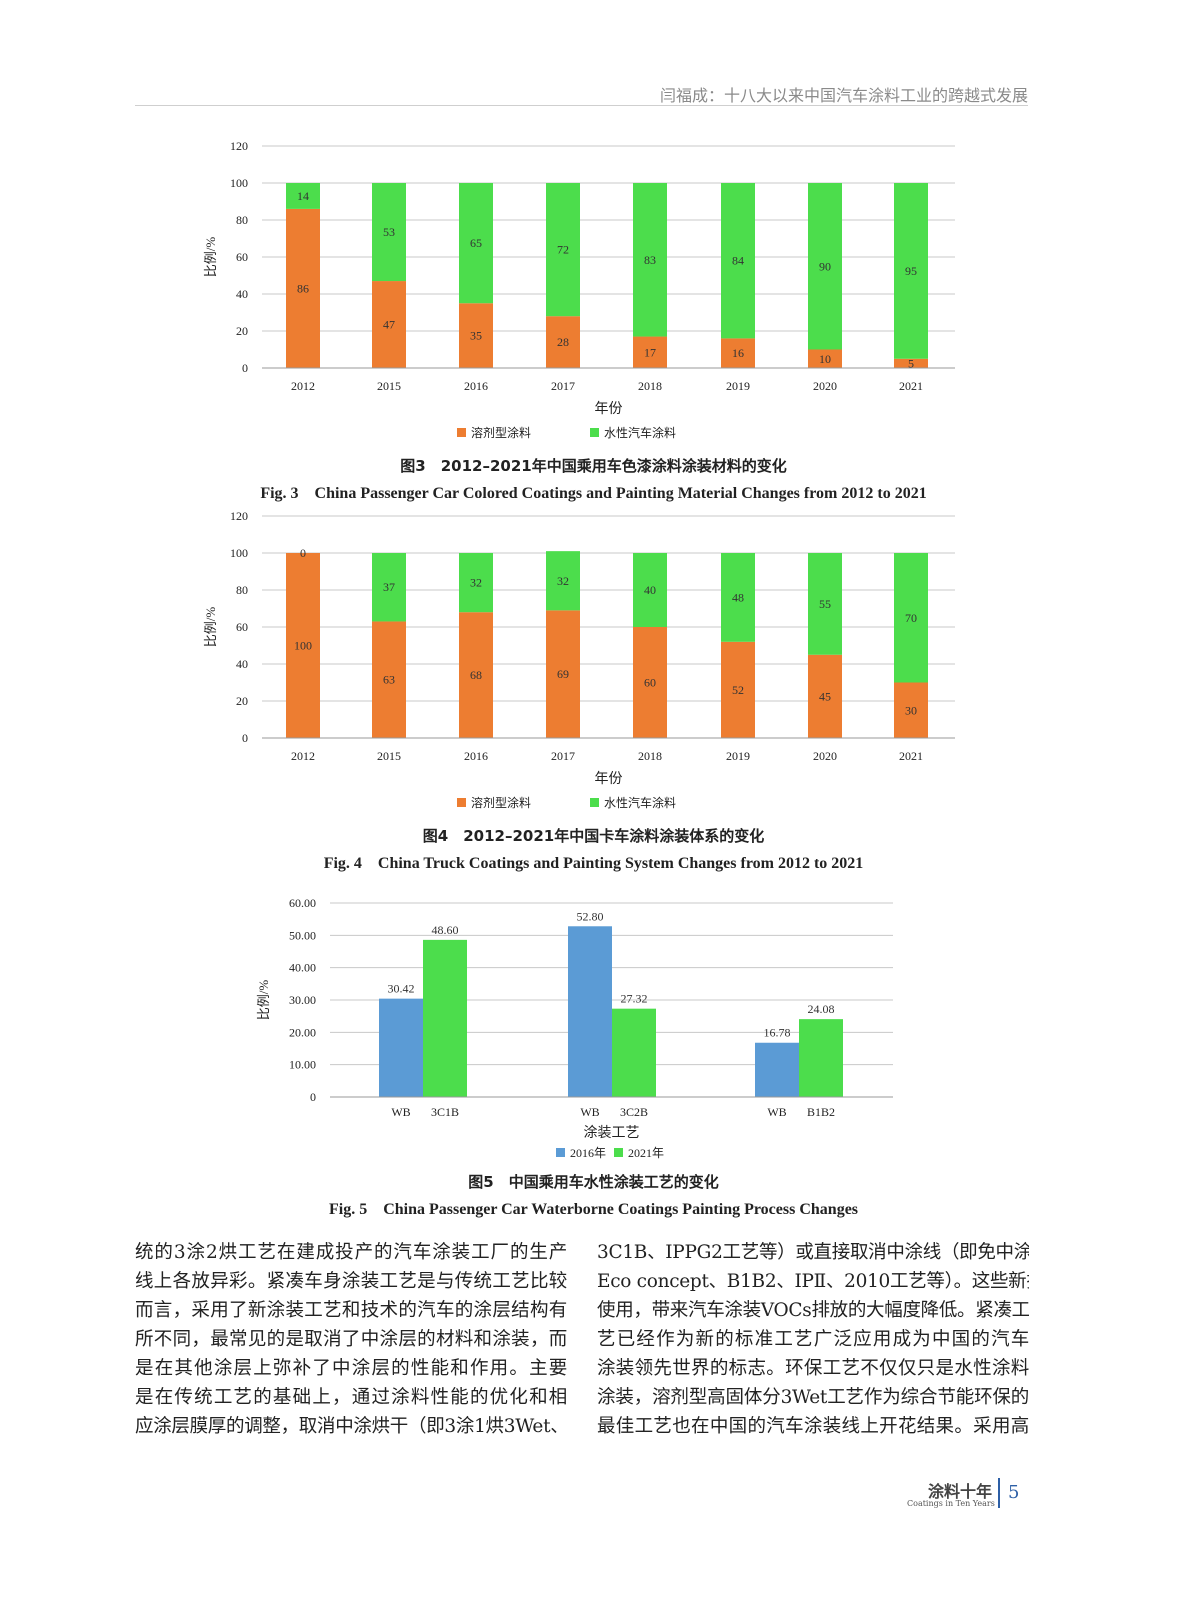 The height and width of the screenshot is (1600, 1187). I want to click on body-line: 最佳工艺也在中国的汽车涂装线上开花结果。采用高, so click(813, 1426).